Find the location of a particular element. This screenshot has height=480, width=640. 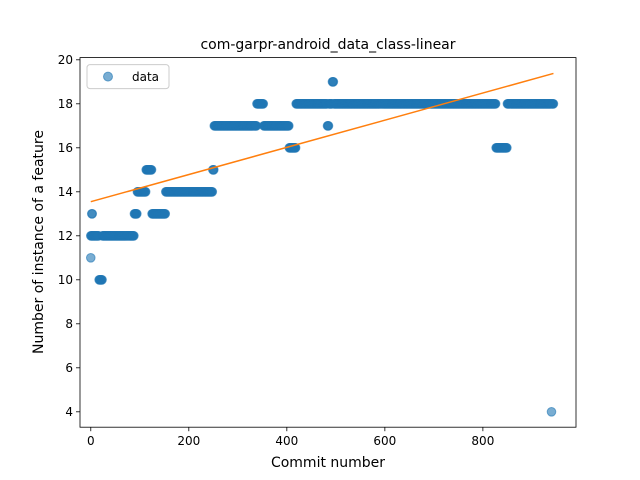

legend-marker-data is located at coordinates (108, 76).